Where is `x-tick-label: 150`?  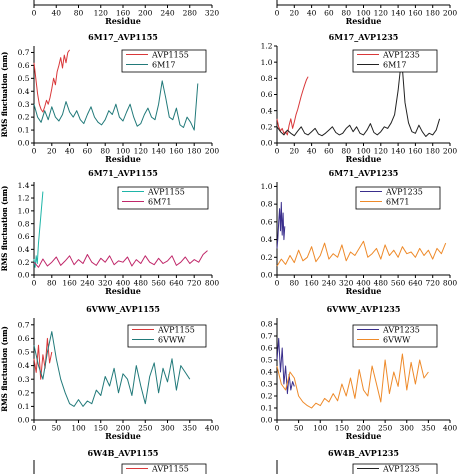
x-tick-label: 150 is located at coordinates (101, 428).